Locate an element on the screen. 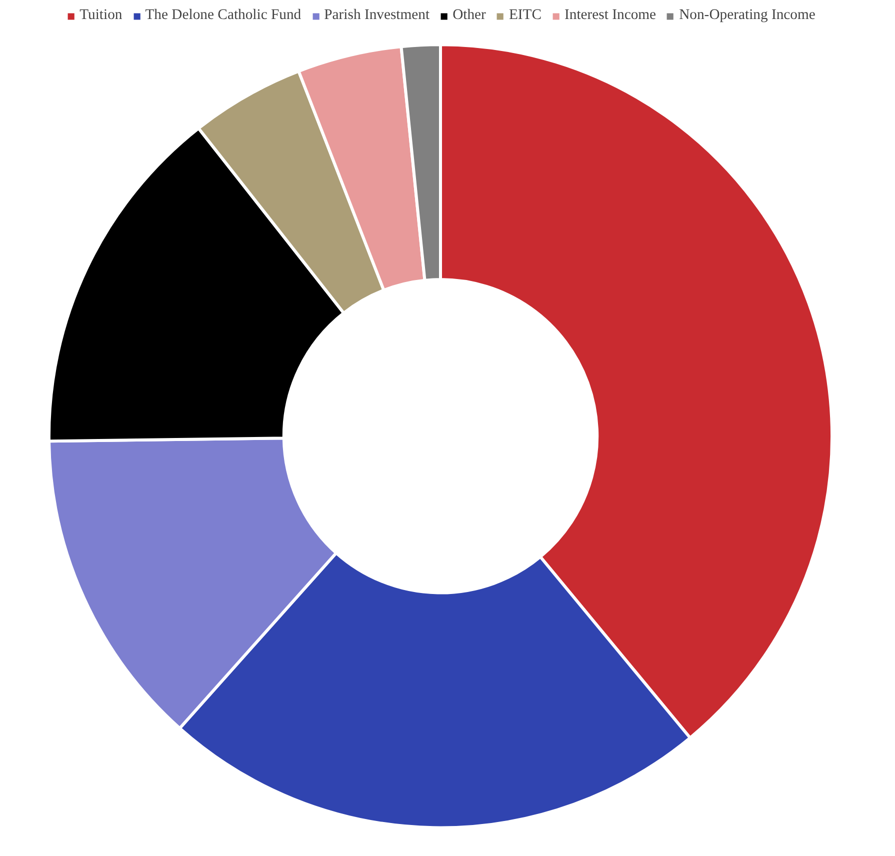 Image resolution: width=895 pixels, height=856 pixels. legend-label: Other is located at coordinates (469, 15).